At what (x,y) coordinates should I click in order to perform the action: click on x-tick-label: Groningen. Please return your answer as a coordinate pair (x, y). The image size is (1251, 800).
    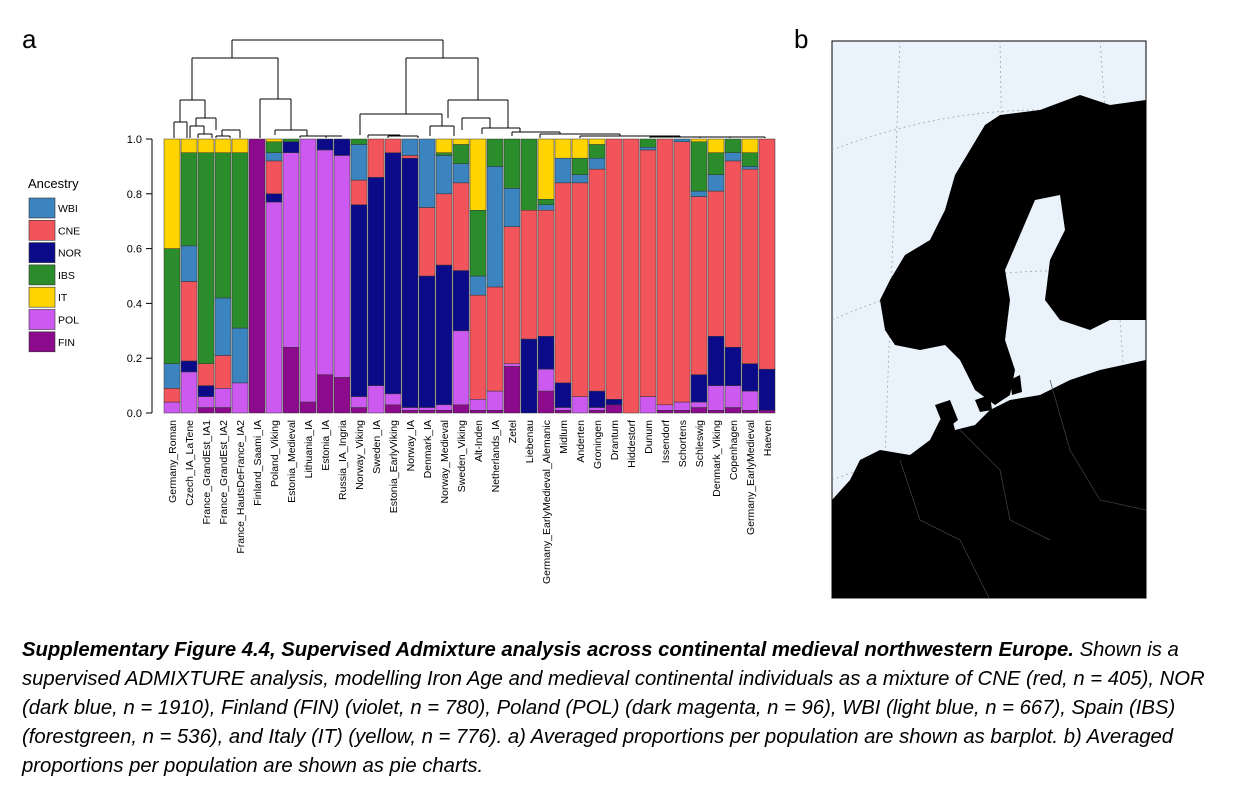
    Looking at the image, I should click on (598, 444).